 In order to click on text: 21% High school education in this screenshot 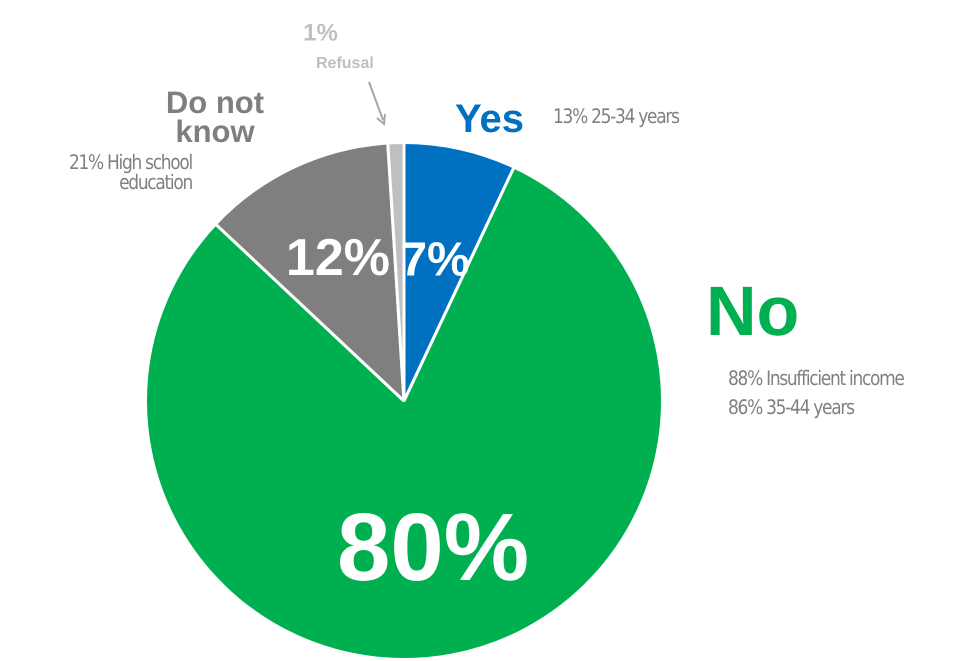, I will do `click(130, 172)`.